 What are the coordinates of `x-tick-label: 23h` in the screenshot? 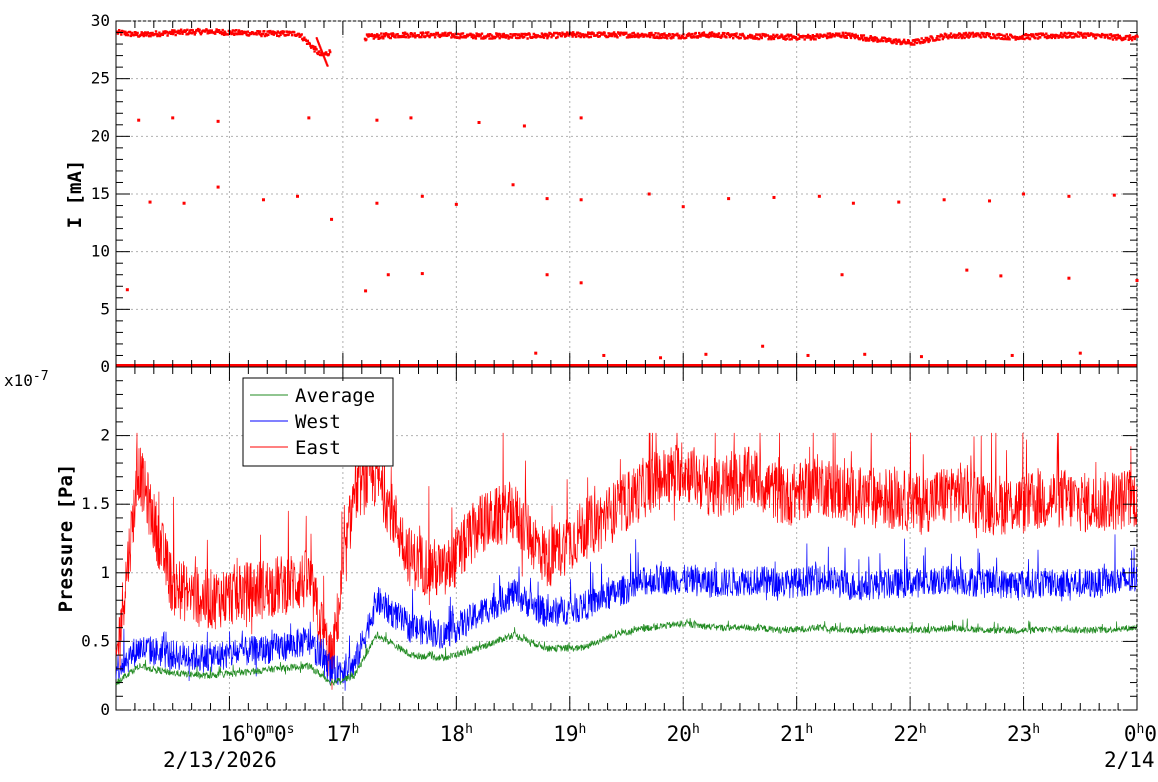 It's located at (1023, 734).